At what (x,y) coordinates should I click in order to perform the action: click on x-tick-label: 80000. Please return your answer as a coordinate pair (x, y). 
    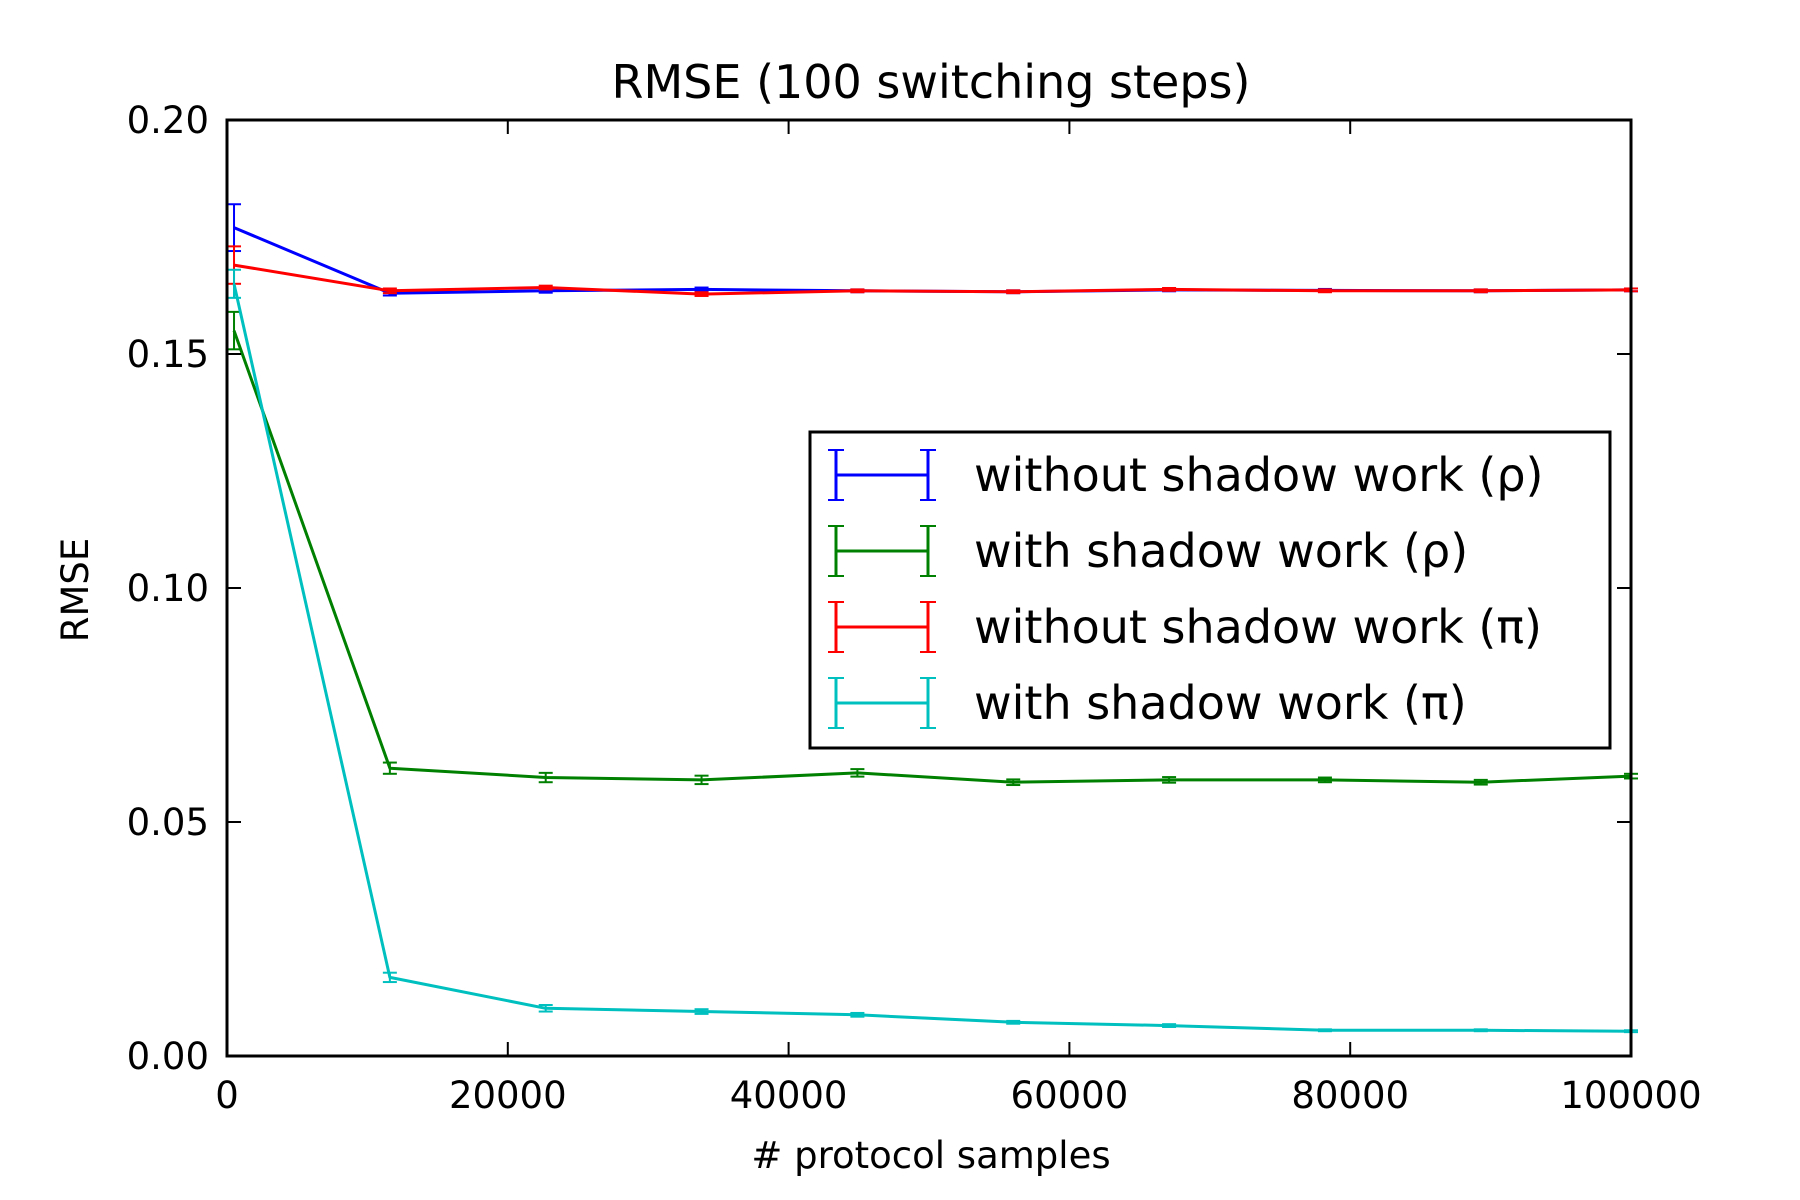
    Looking at the image, I should click on (1350, 1095).